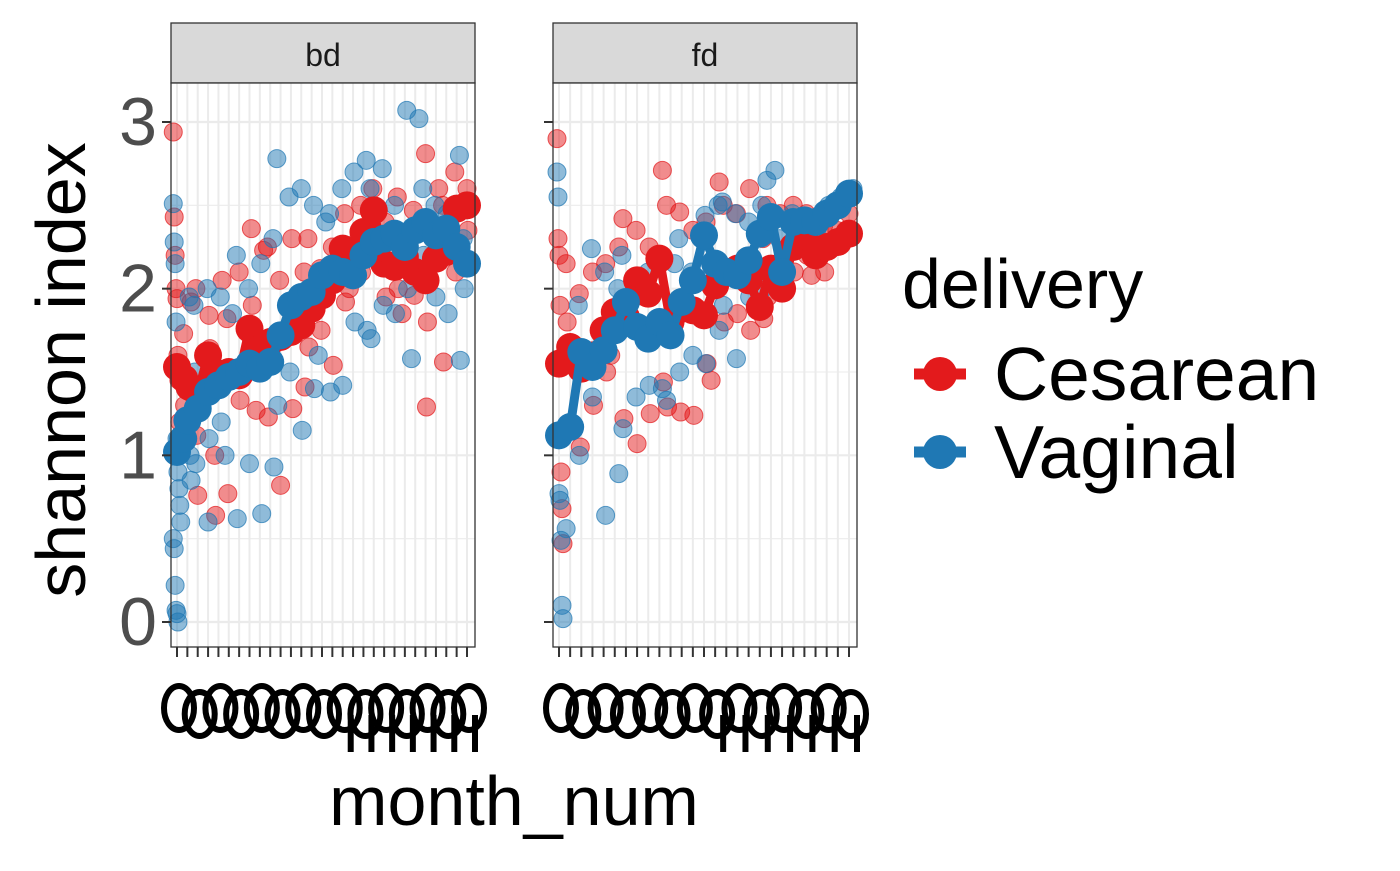  What do you see at coordinates (138, 622) in the screenshot?
I see `y-tick-label: 0` at bounding box center [138, 622].